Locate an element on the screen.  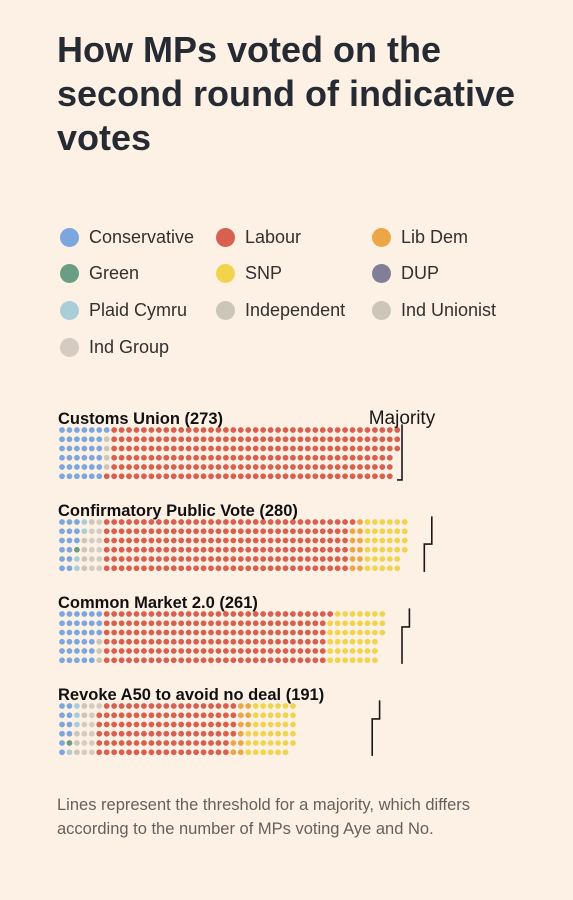
legend-item-ind-group: Ind Group is located at coordinates (114, 347).